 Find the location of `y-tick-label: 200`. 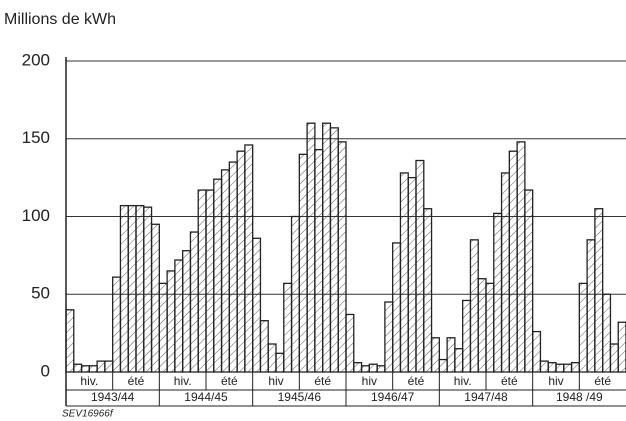

y-tick-label: 200 is located at coordinates (36, 59).